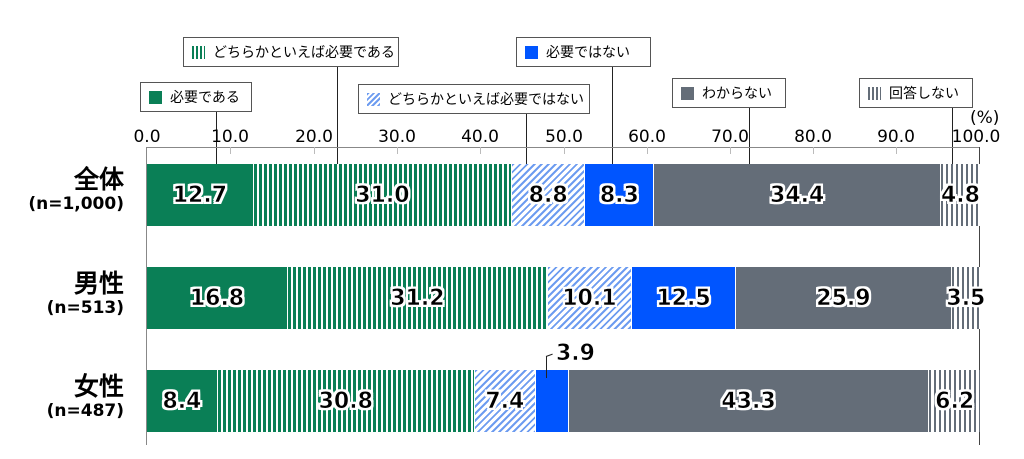 The height and width of the screenshot is (459, 1024). I want to click on legend-item-necessary: 必要である, so click(196, 97).